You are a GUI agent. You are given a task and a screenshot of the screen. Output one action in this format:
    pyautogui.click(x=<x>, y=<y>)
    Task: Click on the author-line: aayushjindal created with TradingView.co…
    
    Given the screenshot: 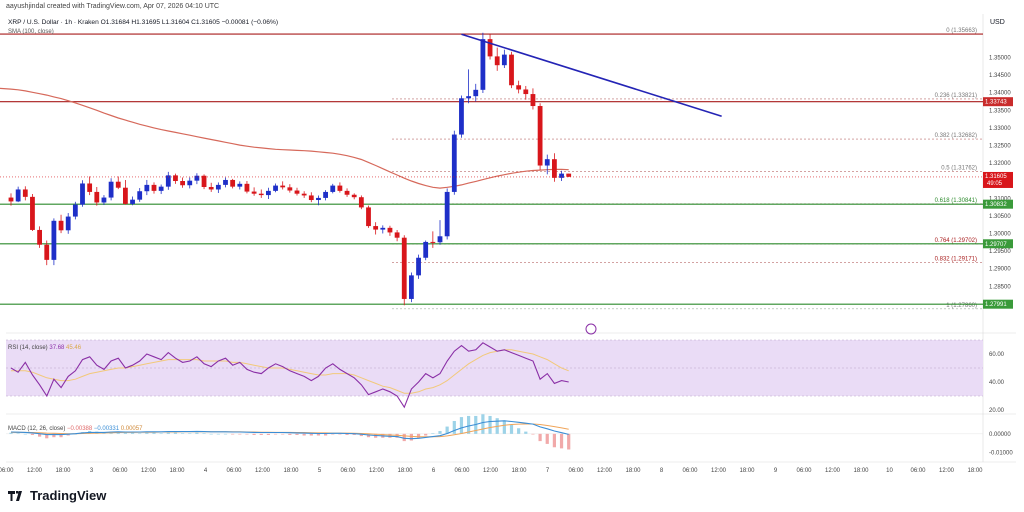 What is the action you would take?
    pyautogui.click(x=113, y=6)
    